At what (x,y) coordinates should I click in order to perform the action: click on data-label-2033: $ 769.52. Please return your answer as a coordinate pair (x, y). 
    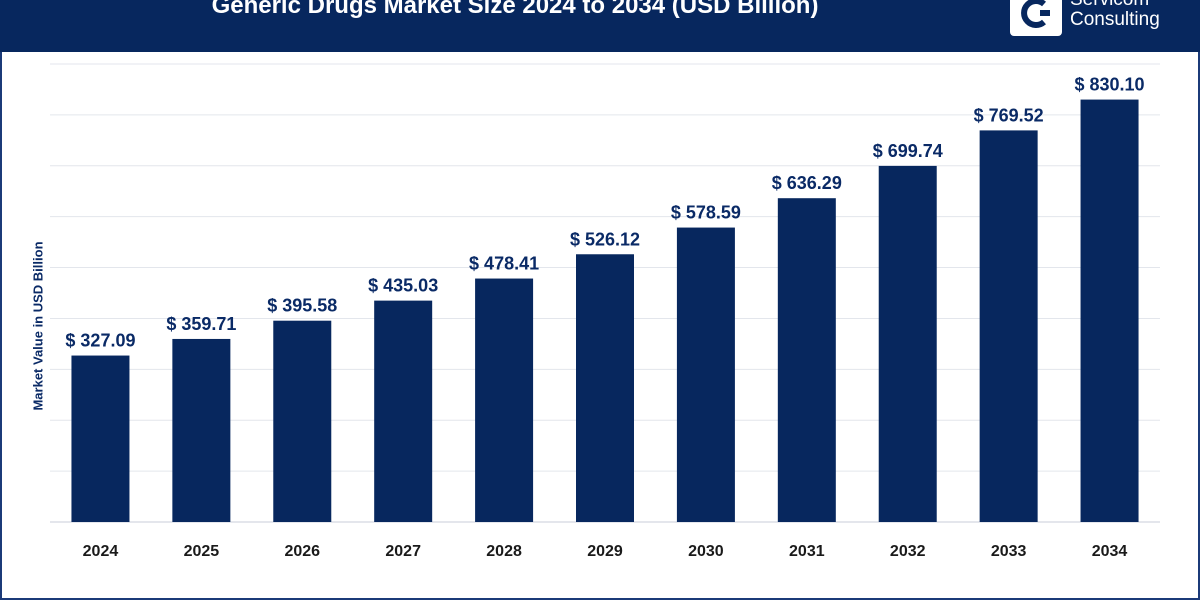
    Looking at the image, I should click on (1009, 115).